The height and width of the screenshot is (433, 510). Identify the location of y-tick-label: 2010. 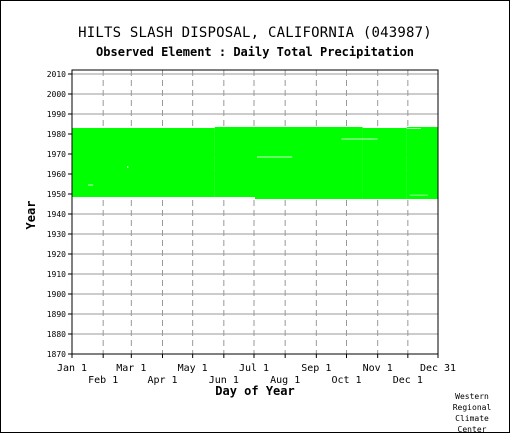
(56, 74).